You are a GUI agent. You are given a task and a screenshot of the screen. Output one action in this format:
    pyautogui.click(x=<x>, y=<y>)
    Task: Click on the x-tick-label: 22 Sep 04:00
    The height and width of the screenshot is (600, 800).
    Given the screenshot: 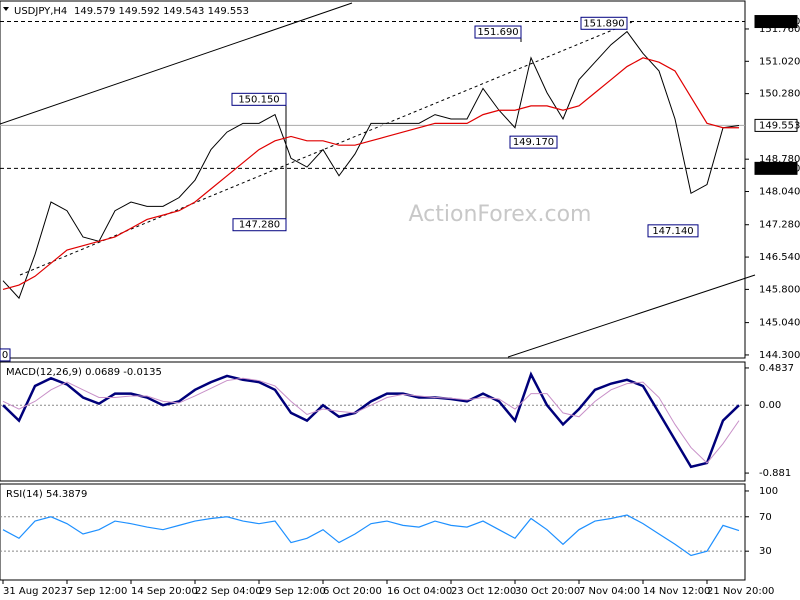 What is the action you would take?
    pyautogui.click(x=228, y=591)
    